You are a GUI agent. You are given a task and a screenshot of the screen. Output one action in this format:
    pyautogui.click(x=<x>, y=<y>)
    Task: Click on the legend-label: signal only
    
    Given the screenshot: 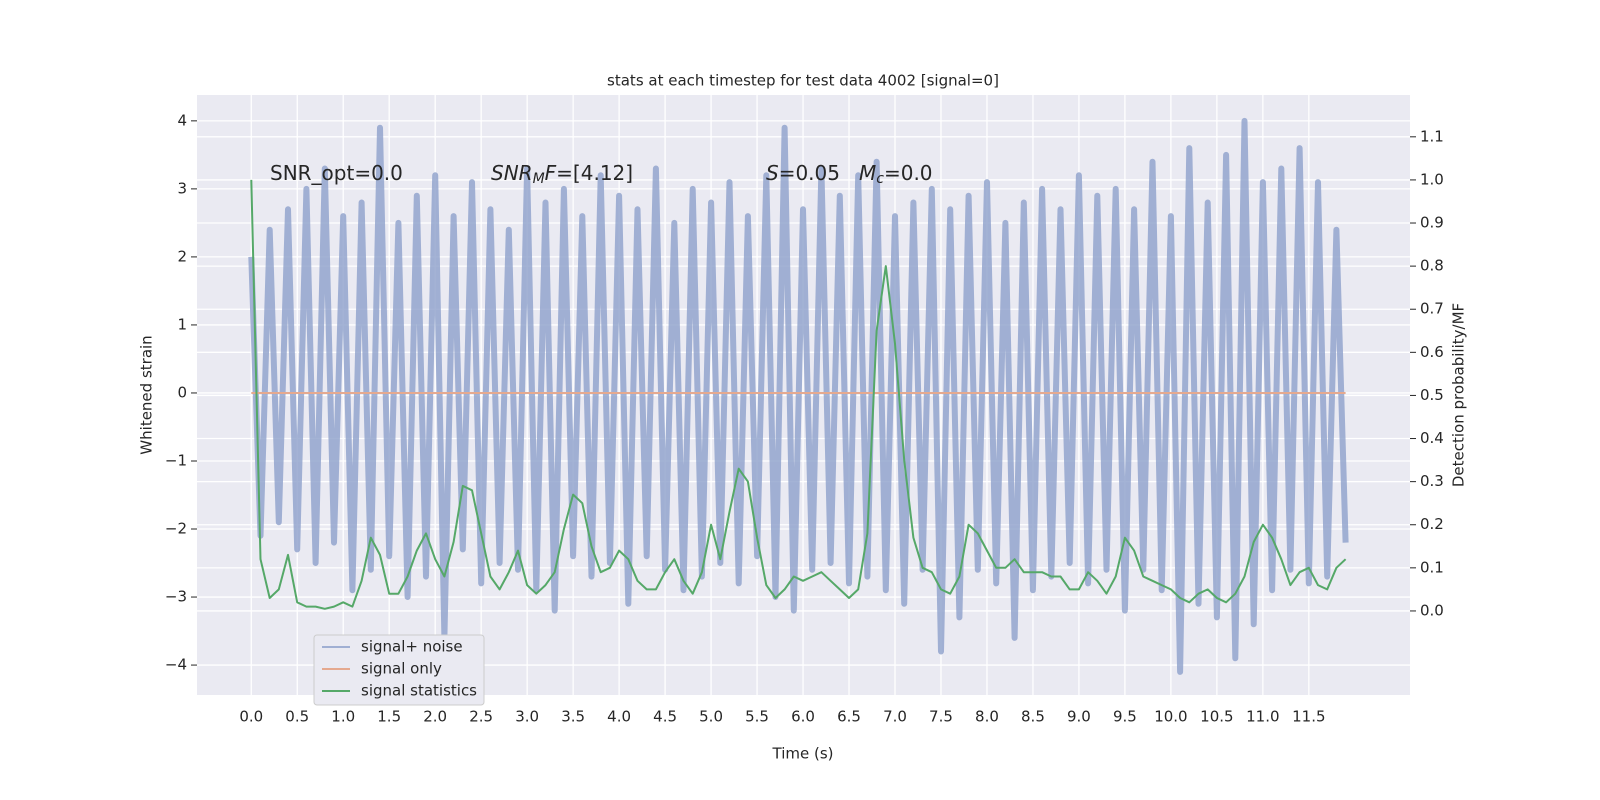 What is the action you would take?
    pyautogui.click(x=401, y=669)
    